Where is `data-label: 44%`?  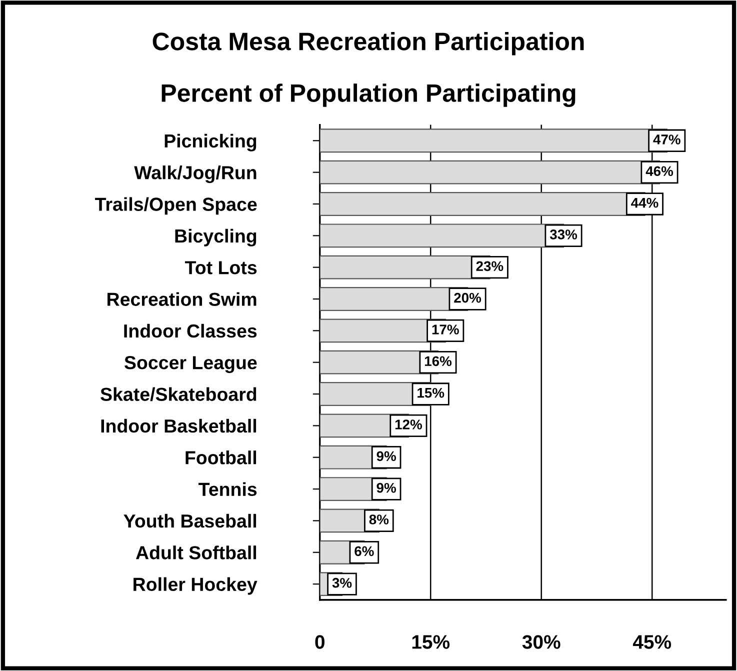
data-label: 44% is located at coordinates (644, 203).